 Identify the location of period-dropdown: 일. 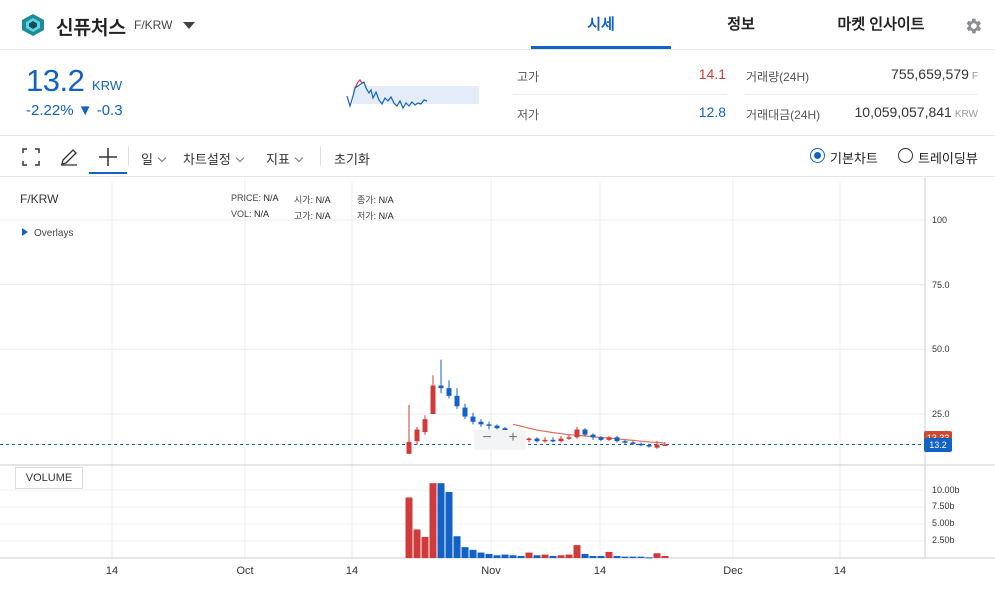
(154, 158).